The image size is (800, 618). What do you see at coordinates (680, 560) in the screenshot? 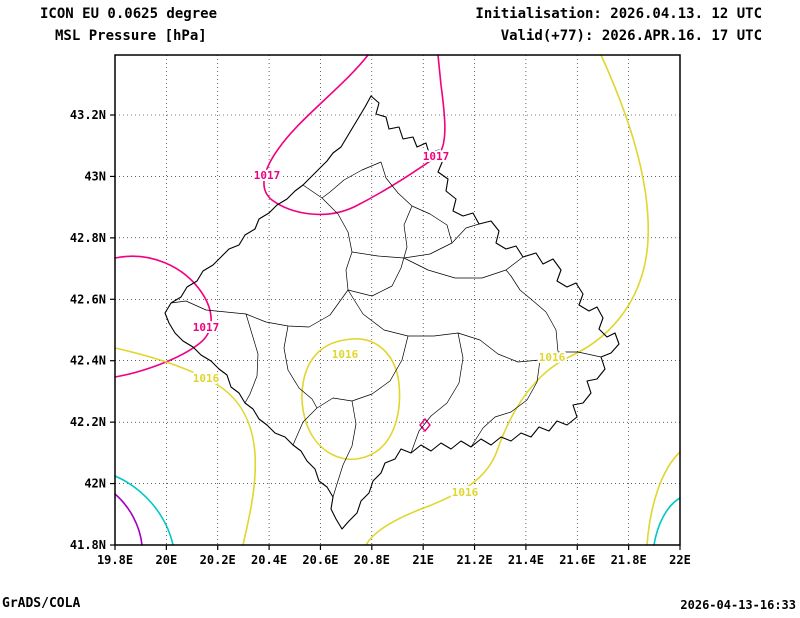
I see `x-tick-label: 22E` at bounding box center [680, 560].